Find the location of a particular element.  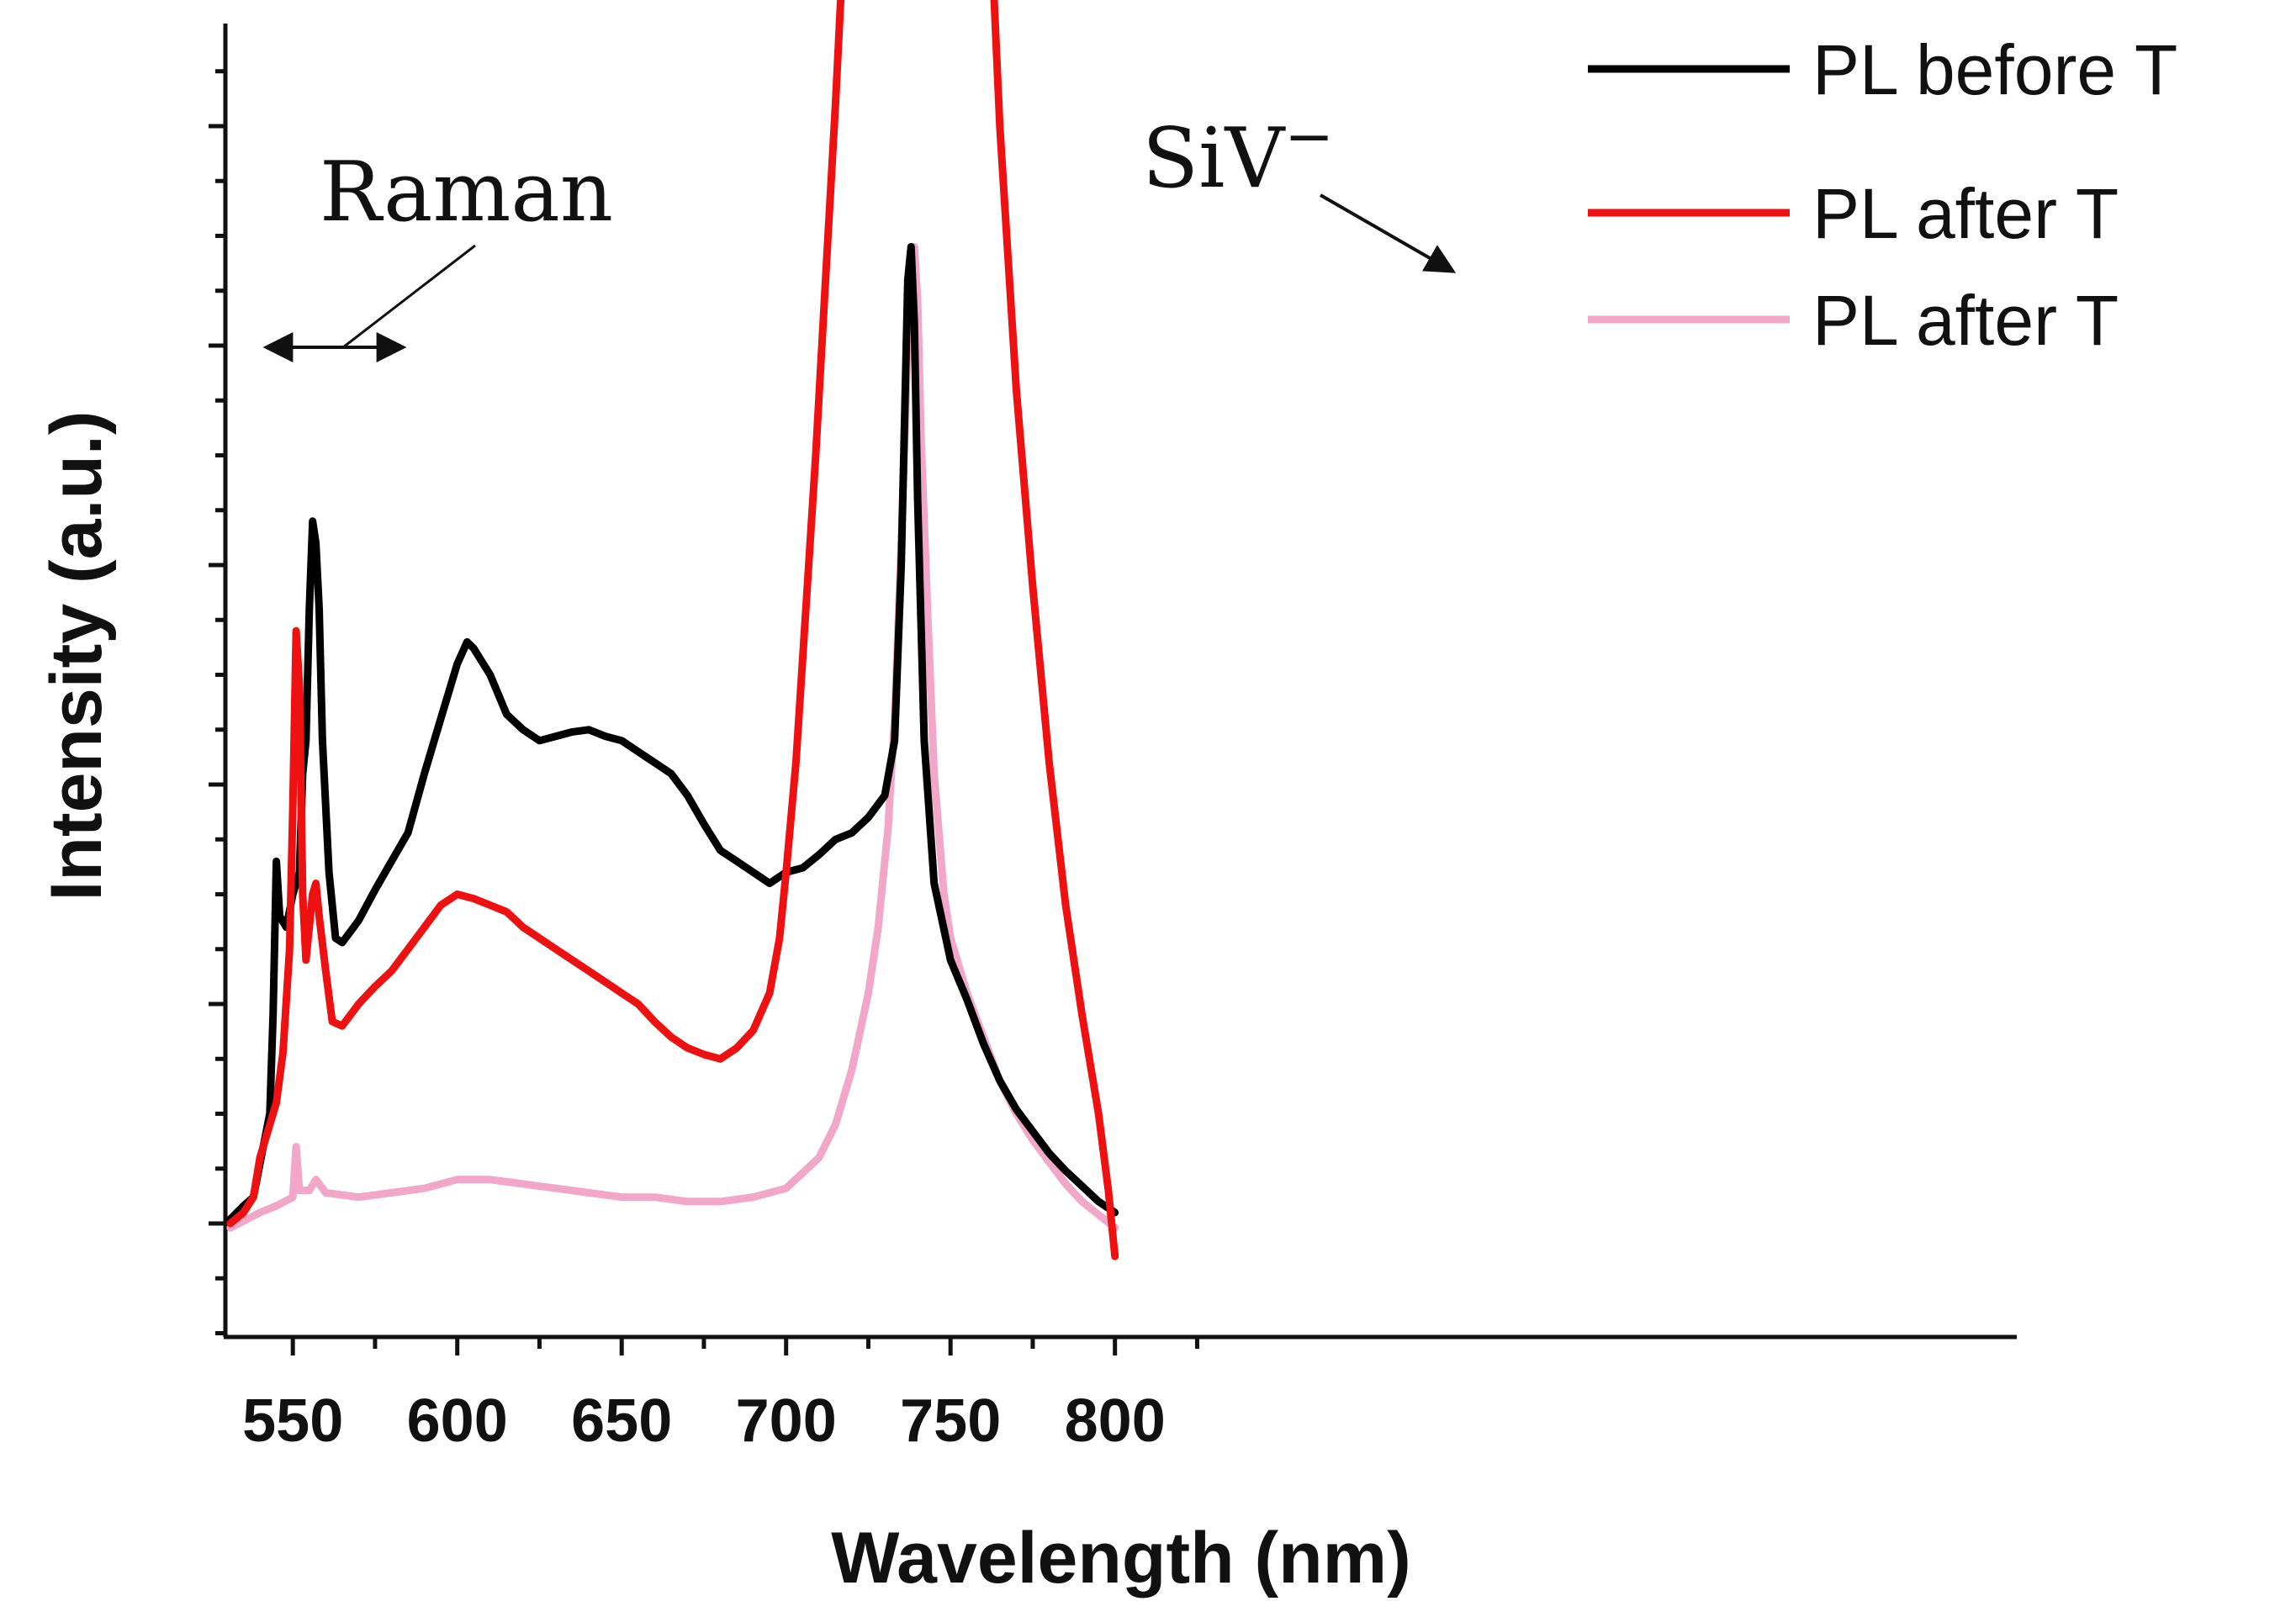

raman-label: Raman is located at coordinates (466, 192).